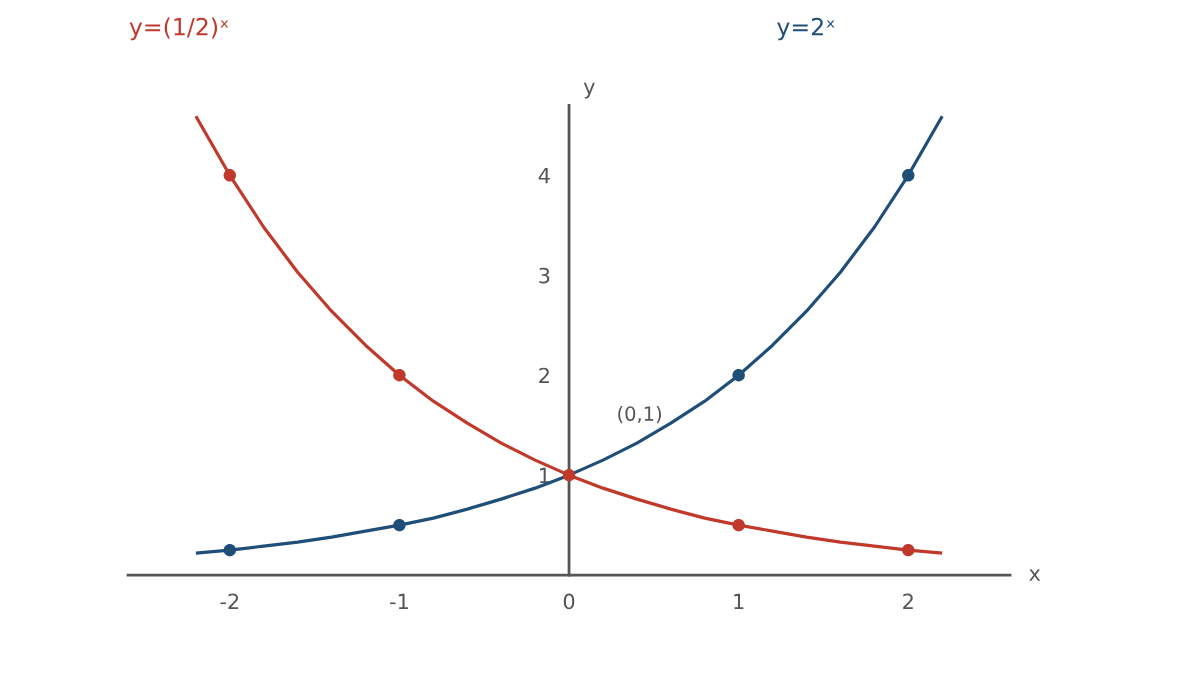  I want to click on y-tick-label: 3, so click(544, 275).